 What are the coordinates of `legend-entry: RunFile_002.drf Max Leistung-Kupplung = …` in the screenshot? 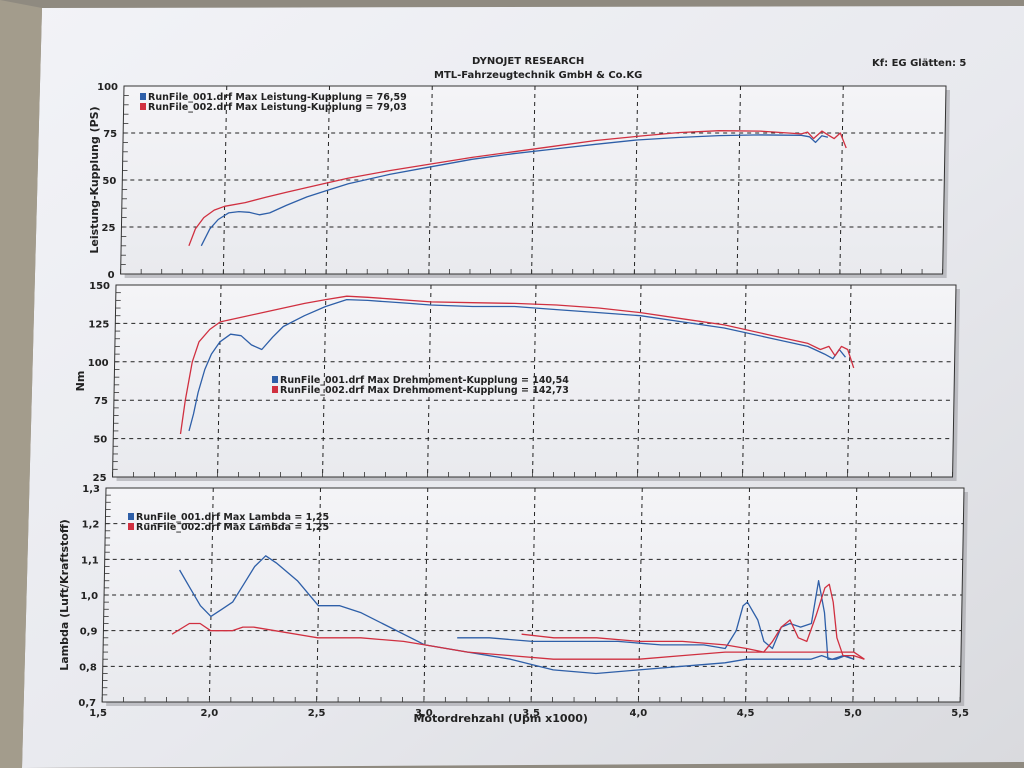 It's located at (277, 107).